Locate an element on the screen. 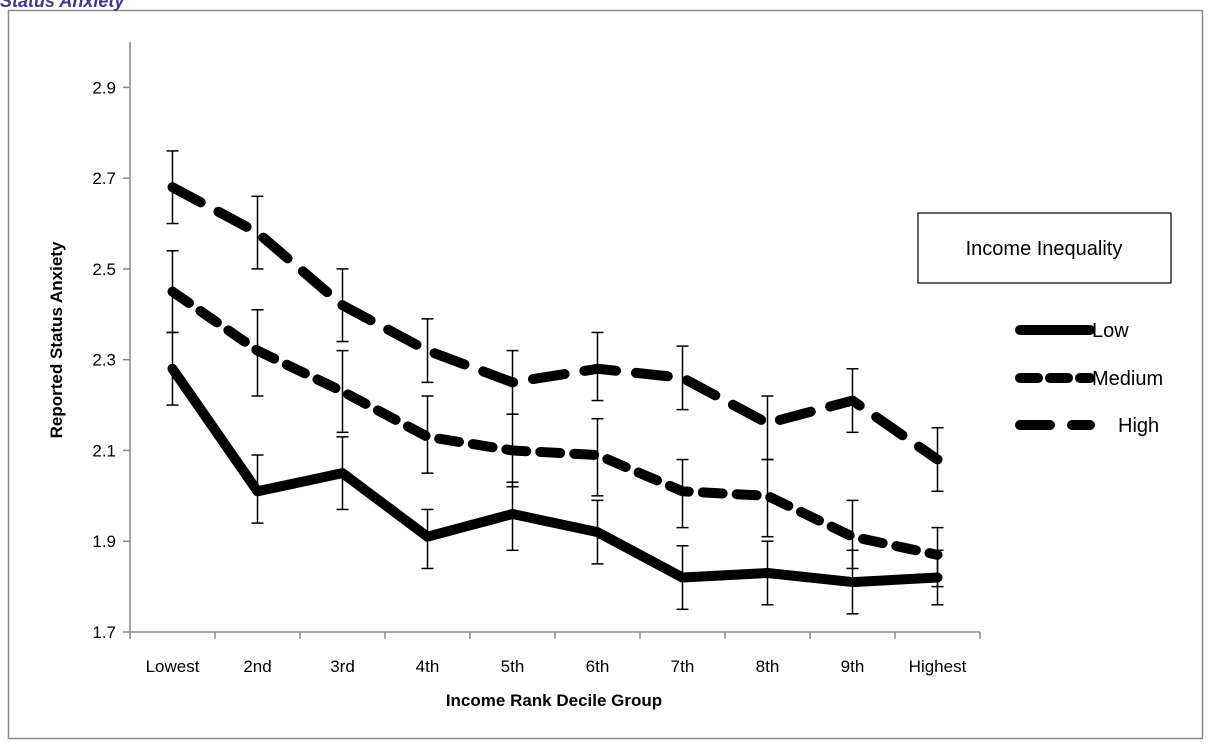  y-tick-label: 1.9 is located at coordinates (104, 541).